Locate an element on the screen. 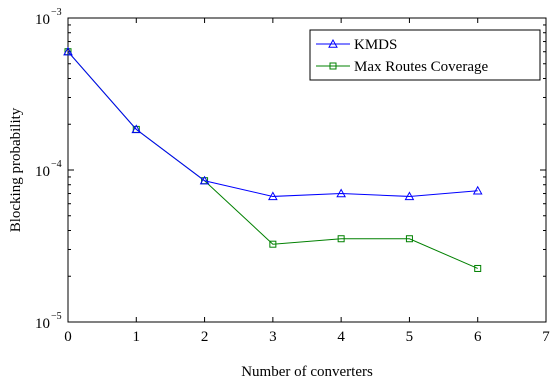  legend-box is located at coordinates (425, 55).